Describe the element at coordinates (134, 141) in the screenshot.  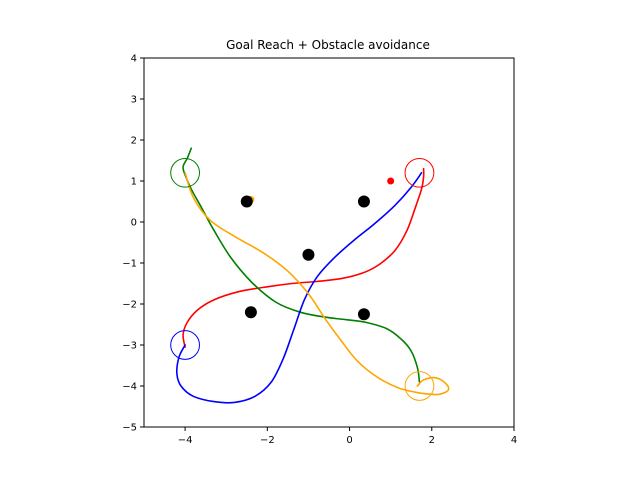
I see `y-tick-label: 2` at that location.